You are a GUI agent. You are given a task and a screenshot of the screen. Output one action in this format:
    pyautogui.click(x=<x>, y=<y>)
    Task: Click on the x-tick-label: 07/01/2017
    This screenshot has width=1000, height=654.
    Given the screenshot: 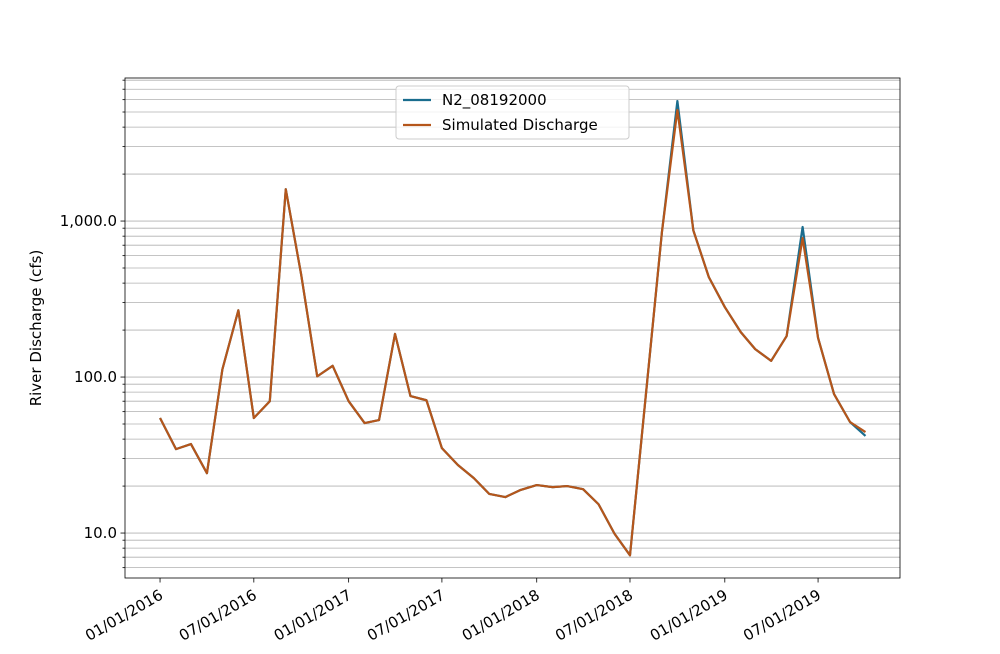 What is the action you would take?
    pyautogui.click(x=406, y=615)
    